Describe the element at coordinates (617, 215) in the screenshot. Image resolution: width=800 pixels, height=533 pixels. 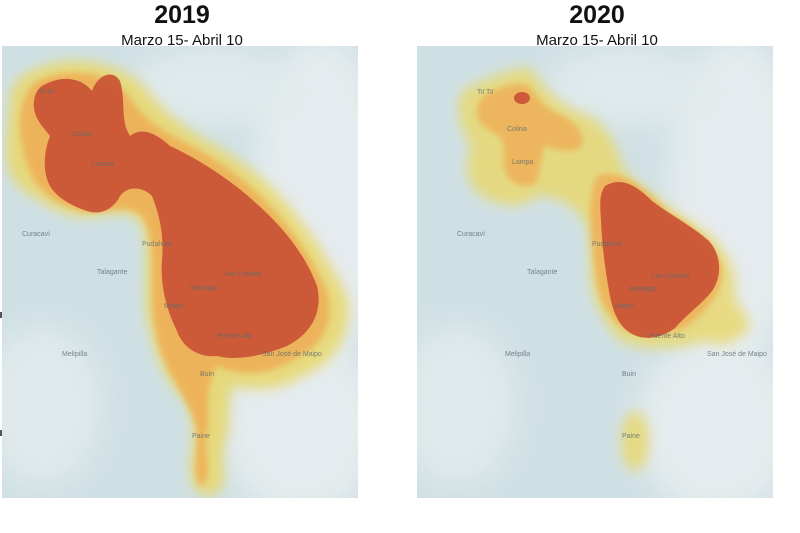
I see `high-intensity-zone` at that location.